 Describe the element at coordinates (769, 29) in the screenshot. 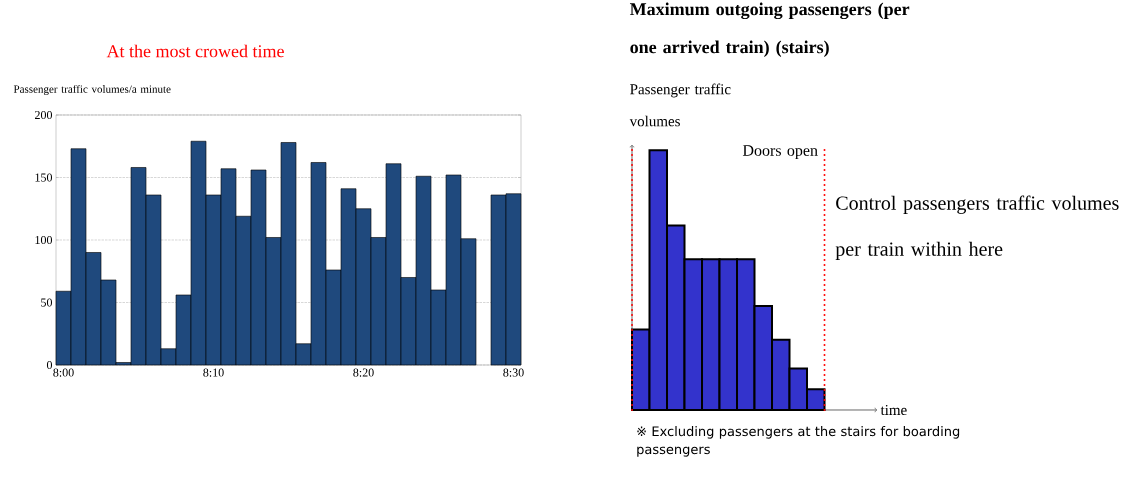

I see `chart-title: Maximum outgoing passengers (per one arrived train) (stairs)` at that location.